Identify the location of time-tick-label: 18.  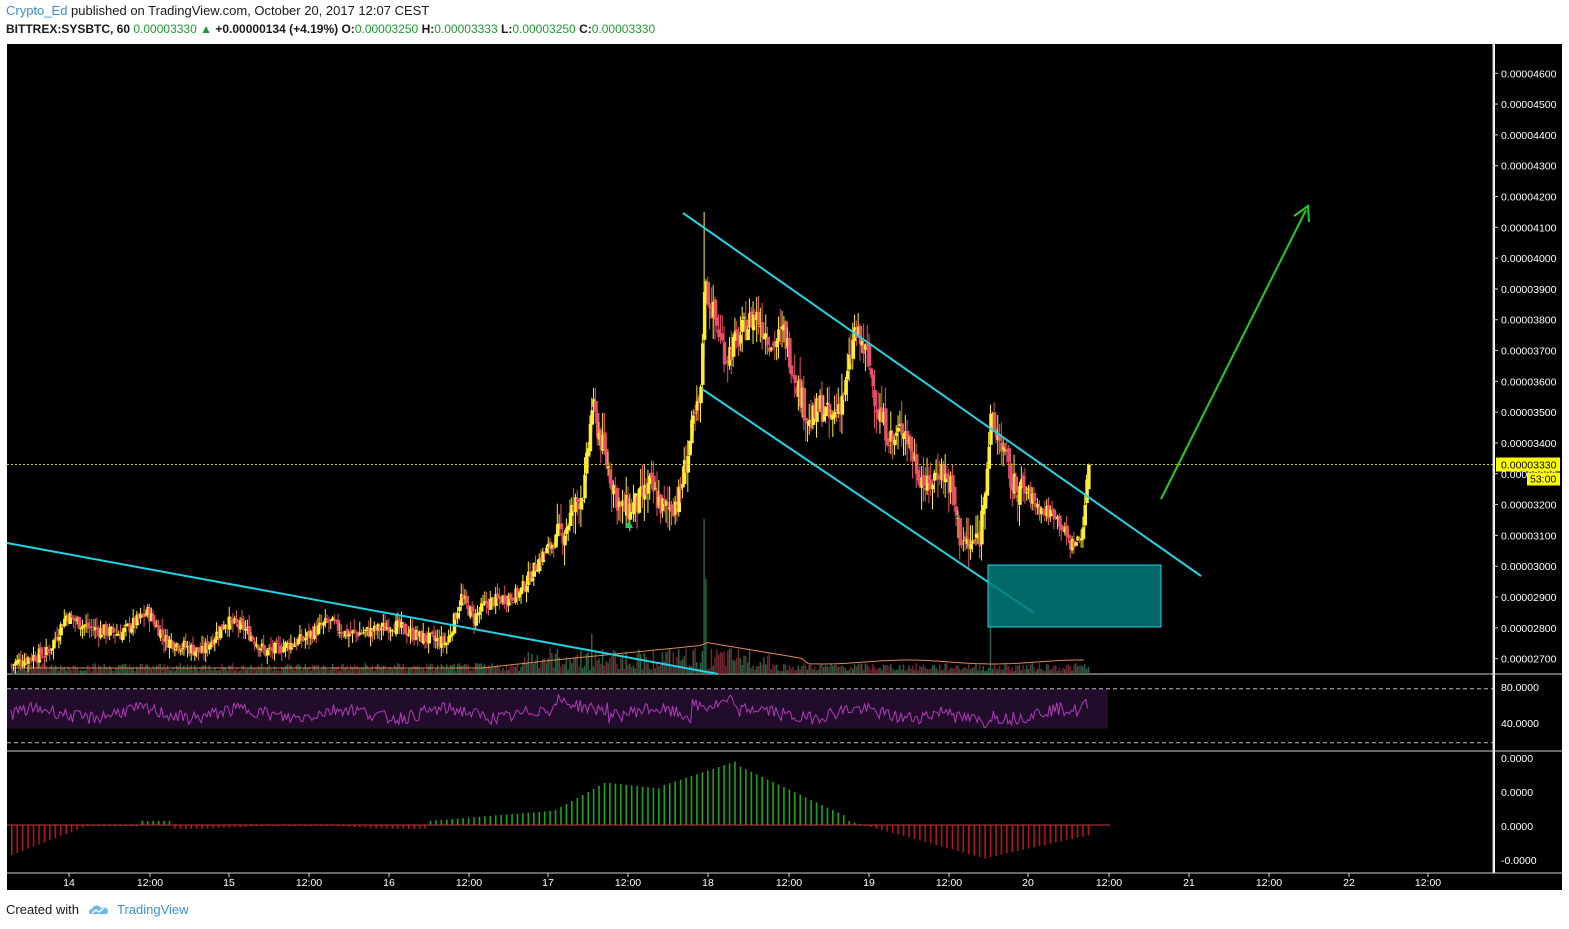
(708, 883).